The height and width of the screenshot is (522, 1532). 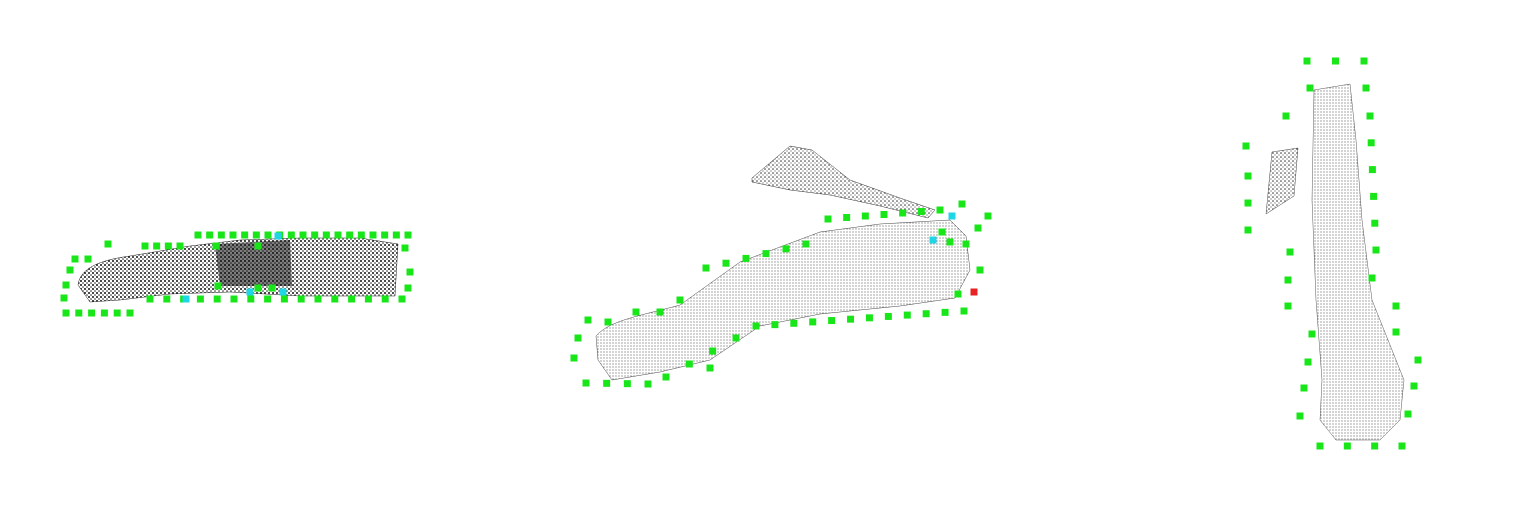 What do you see at coordinates (1282, 181) in the screenshot?
I see `point-cloud-right-fragment` at bounding box center [1282, 181].